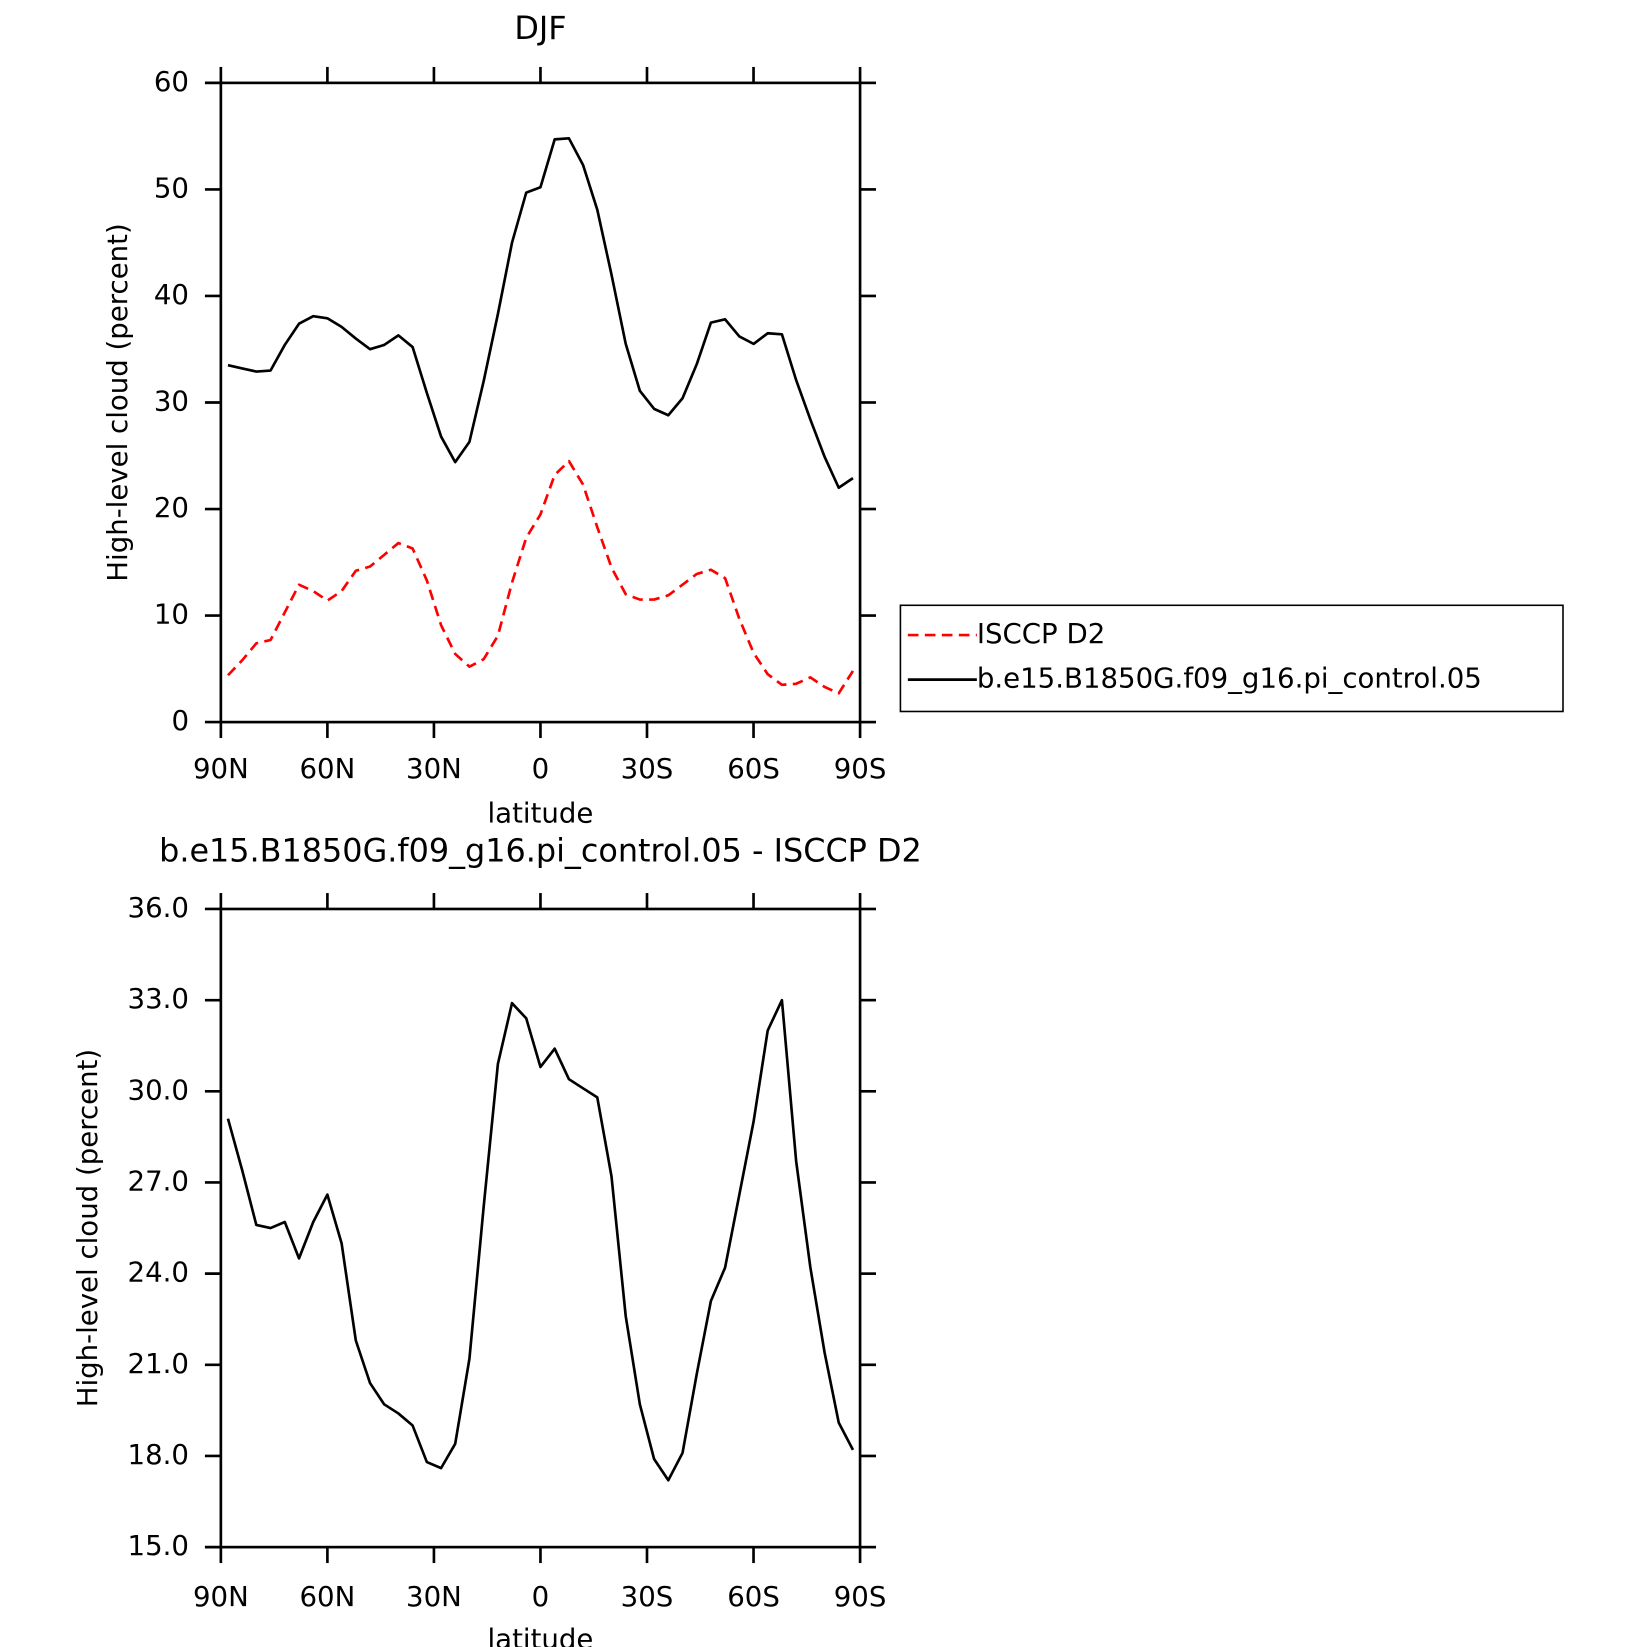 This screenshot has height=1647, width=1649. Describe the element at coordinates (171, 294) in the screenshot. I see `y-tick-label: 40` at that location.